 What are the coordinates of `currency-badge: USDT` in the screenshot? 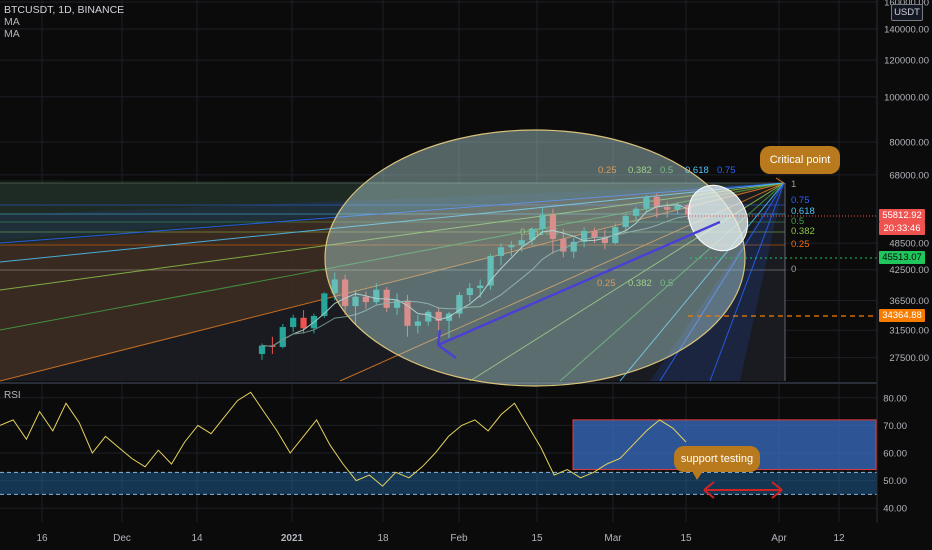 It's located at (907, 12).